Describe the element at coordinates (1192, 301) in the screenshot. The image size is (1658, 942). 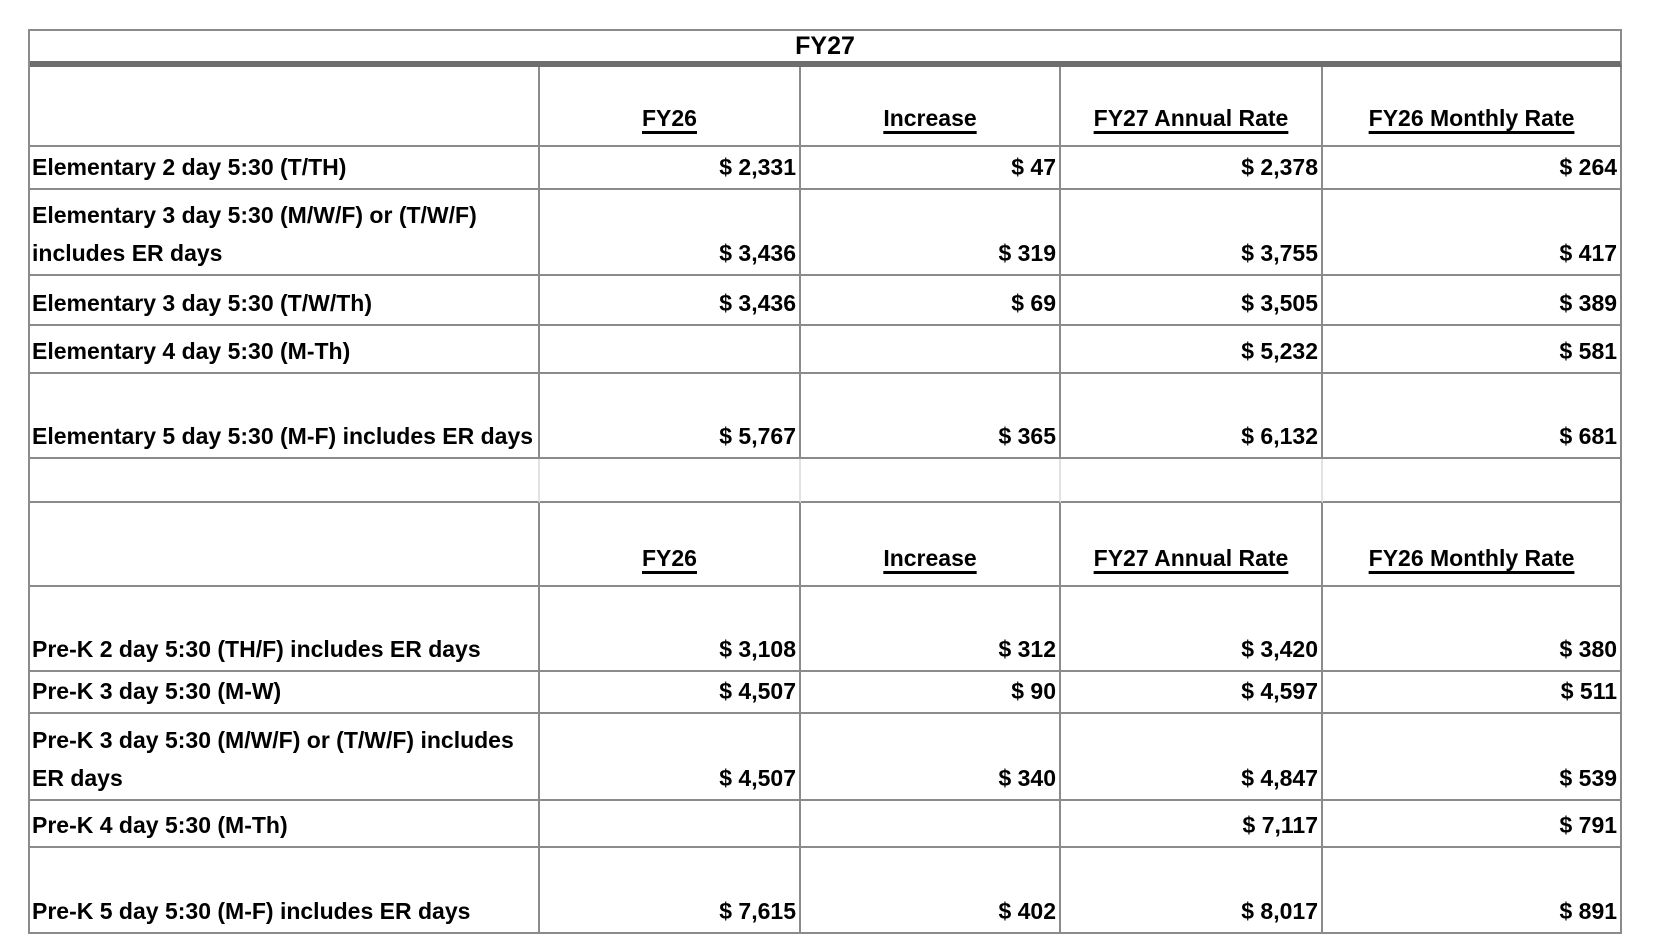
I see `cell-fy27-annual: $ 3,505` at that location.